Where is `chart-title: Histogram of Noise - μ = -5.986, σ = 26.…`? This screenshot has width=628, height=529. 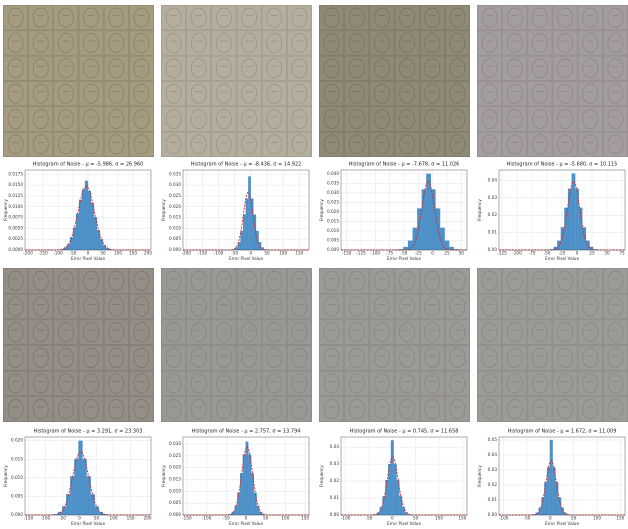 chart-title: Histogram of Noise - μ = -5.986, σ = 26.… is located at coordinates (88, 165).